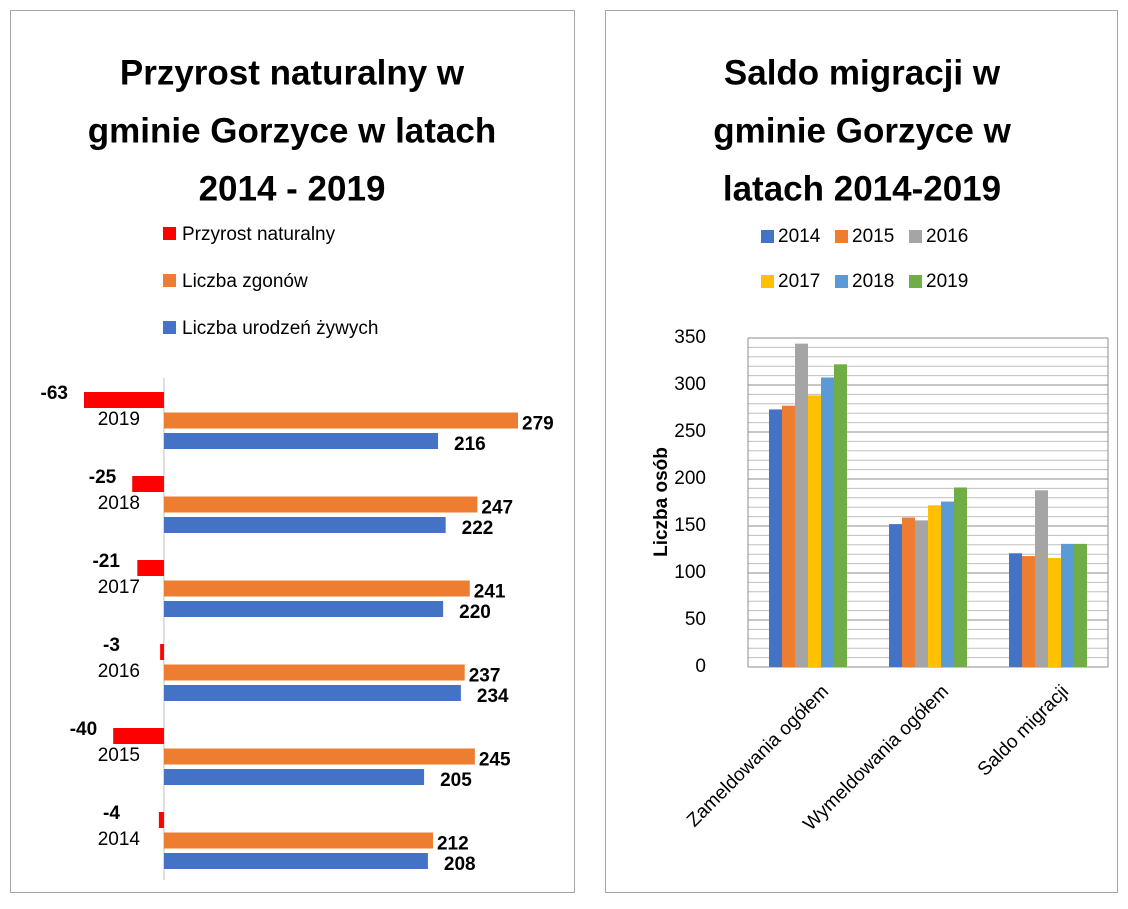  What do you see at coordinates (280, 328) in the screenshot?
I see `legend-label: Liczba urodzeń żywych` at bounding box center [280, 328].